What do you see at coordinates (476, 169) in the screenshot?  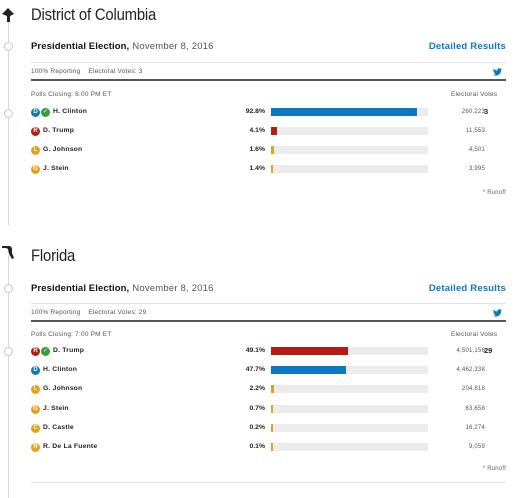 I see `vote-count: 3,995` at bounding box center [476, 169].